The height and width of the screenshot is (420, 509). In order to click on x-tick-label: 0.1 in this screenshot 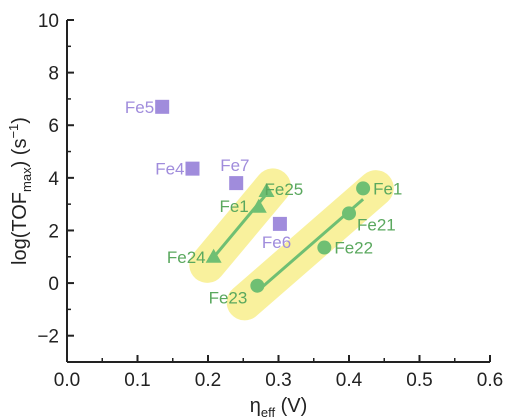, I will do `click(137, 380)`.